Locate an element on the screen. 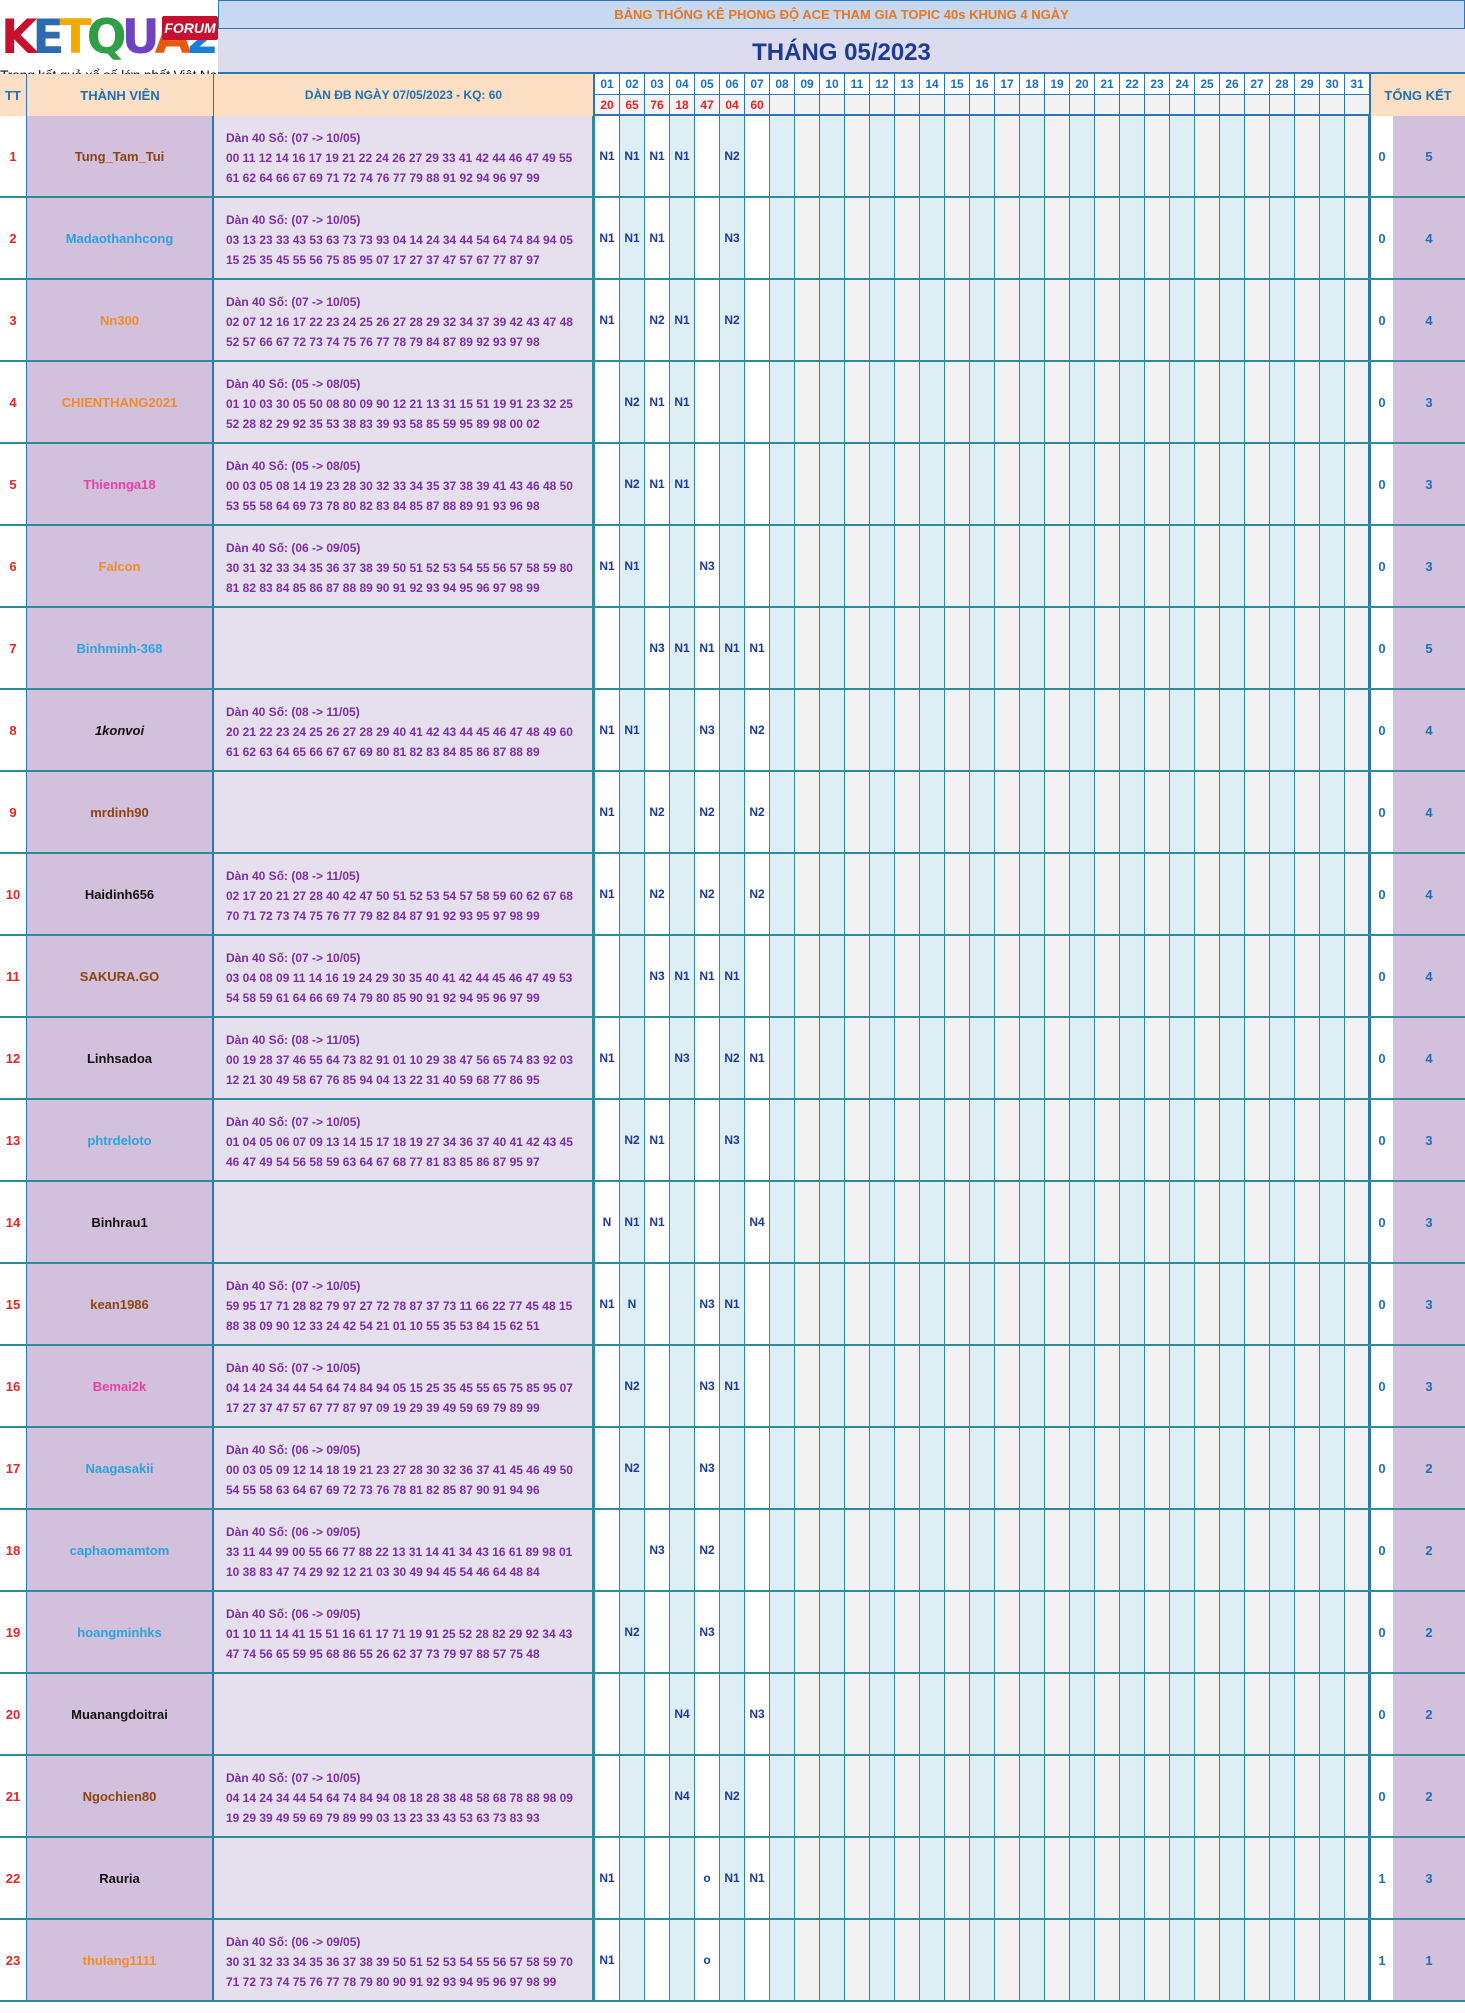 This screenshot has width=1465, height=2013. member-name: 1konvoi is located at coordinates (120, 730).